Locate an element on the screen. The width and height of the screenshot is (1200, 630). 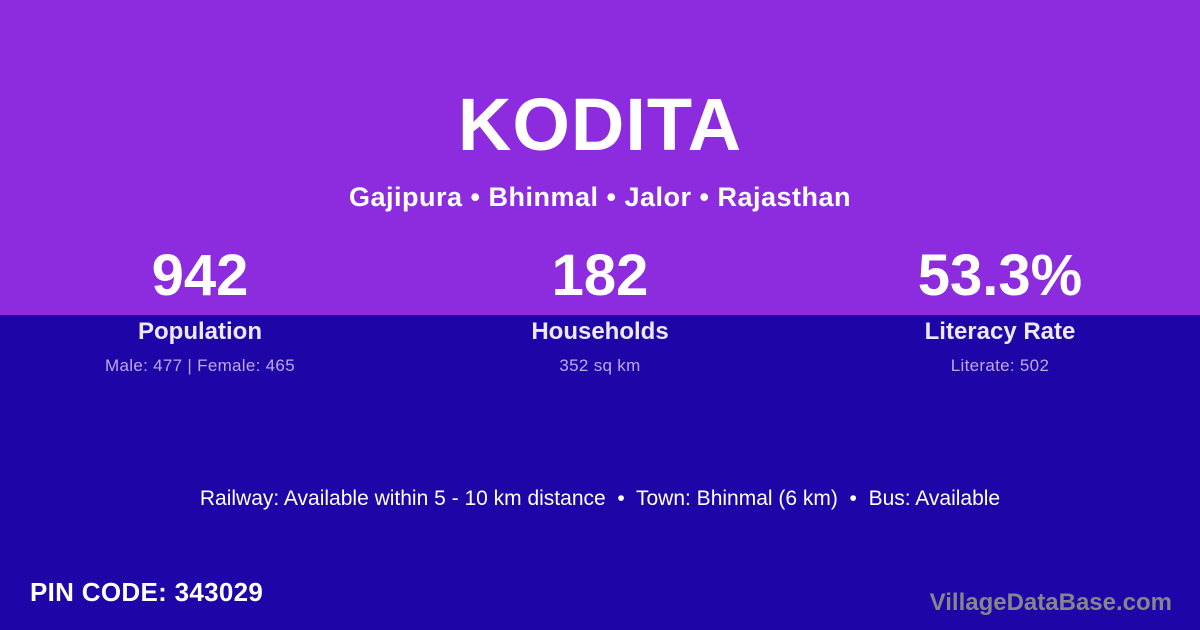
stat-population: 942 Population Male: 477 | Female: 465 is located at coordinates (200, 311).